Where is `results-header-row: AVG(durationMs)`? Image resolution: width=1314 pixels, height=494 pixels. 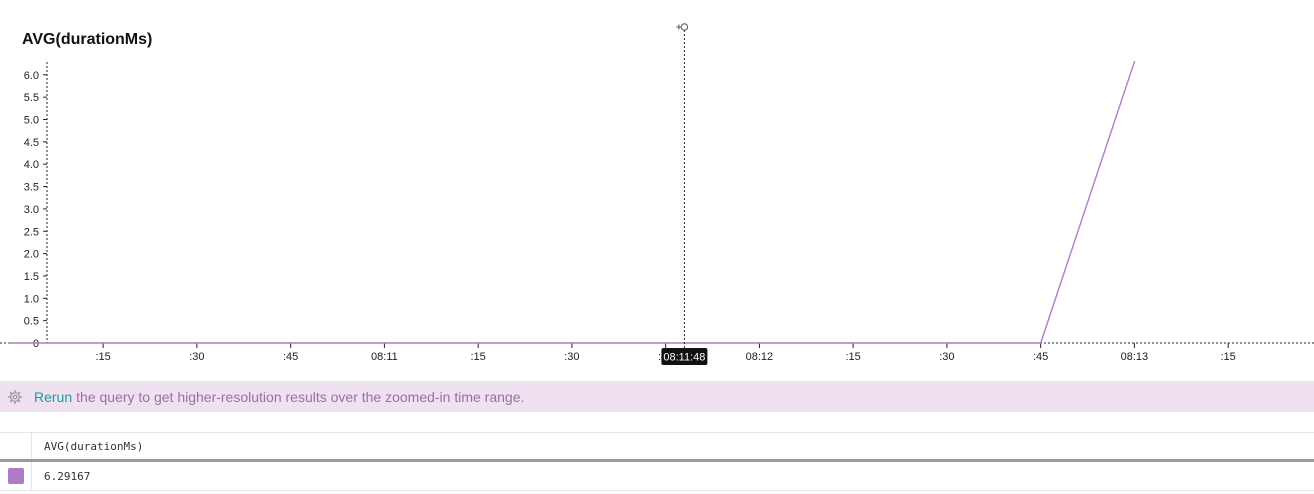
results-header-row: AVG(durationMs) is located at coordinates (657, 447).